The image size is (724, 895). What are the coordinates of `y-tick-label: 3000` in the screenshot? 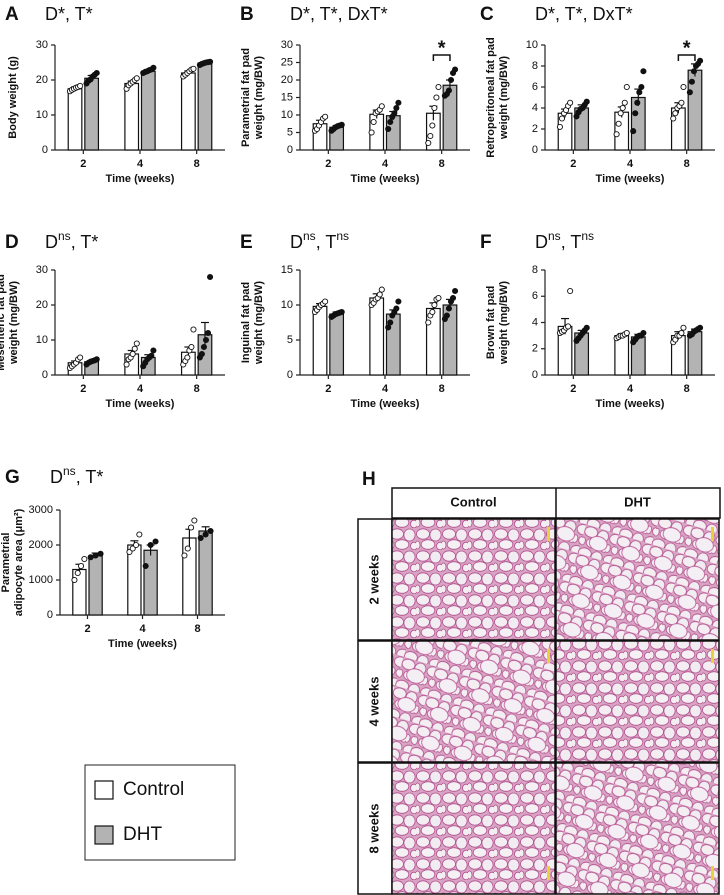 It's located at (41, 510).